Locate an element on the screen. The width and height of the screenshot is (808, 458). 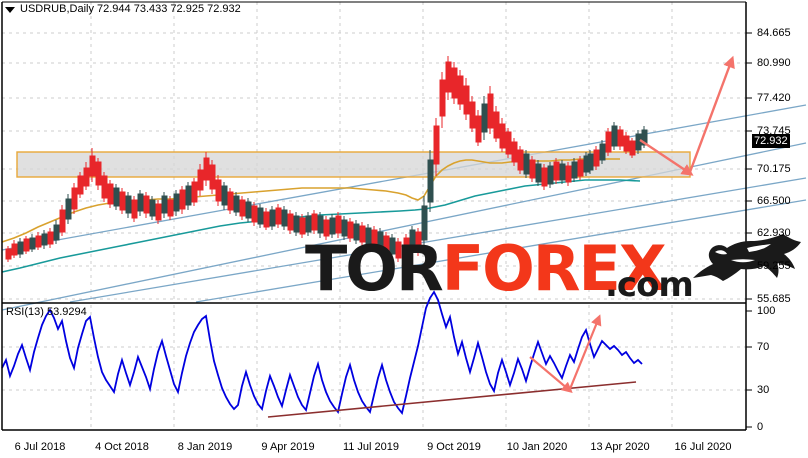
rsi-axis-label-3: 0 is located at coordinates (760, 427).